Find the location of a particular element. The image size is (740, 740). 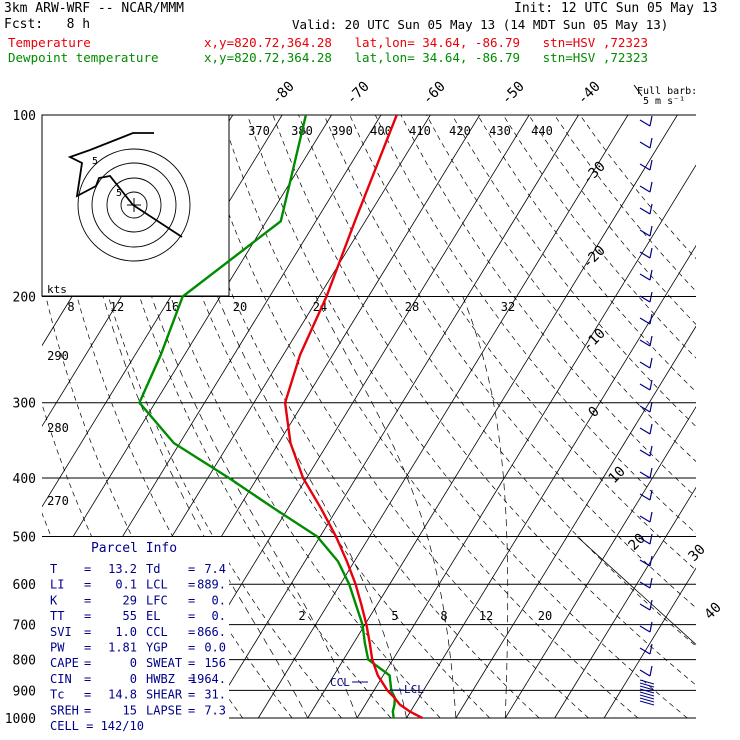

parcel-key: SVI is located at coordinates (61, 632).